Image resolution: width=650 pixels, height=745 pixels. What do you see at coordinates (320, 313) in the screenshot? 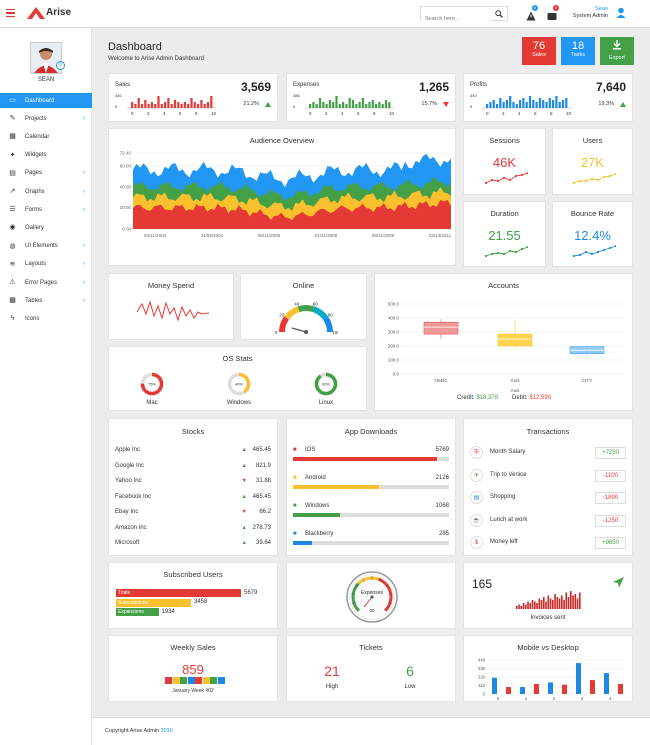
I see `online-gauge-band` at bounding box center [320, 313].